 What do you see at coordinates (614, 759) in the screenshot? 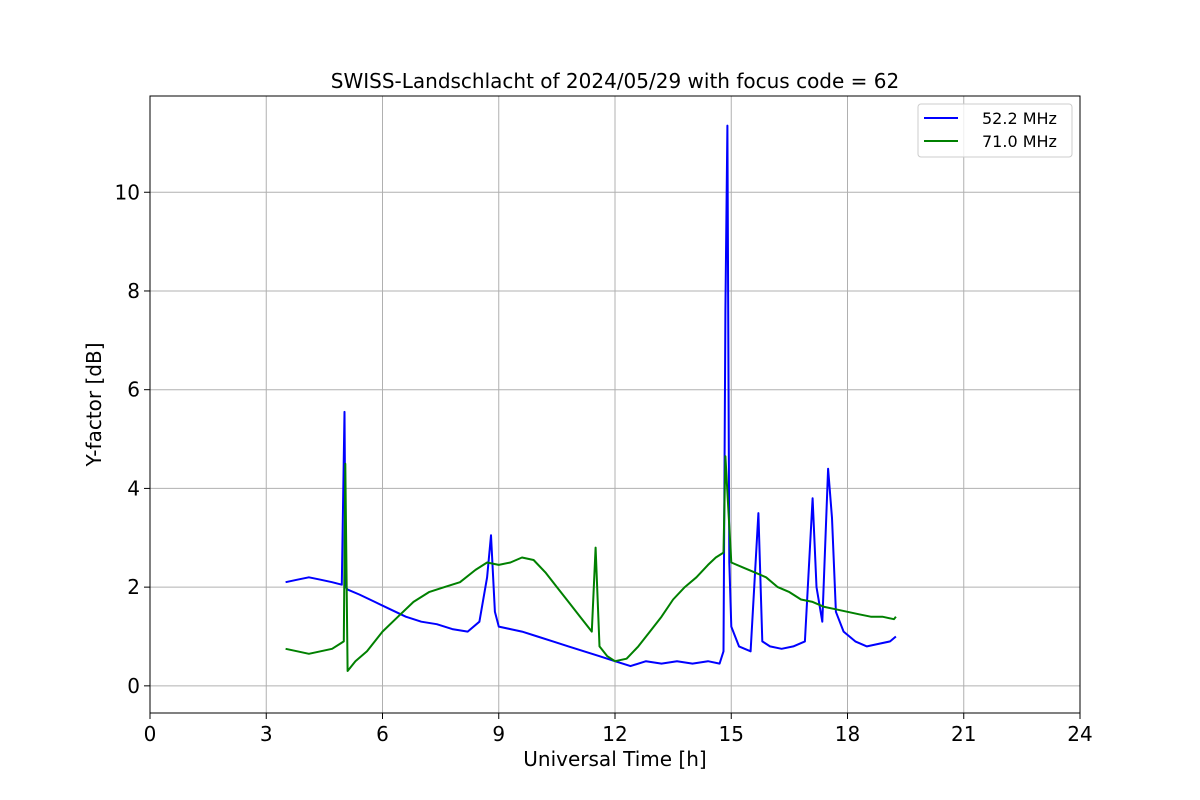
I see `x-axis-label: Universal Time [h]` at bounding box center [614, 759].